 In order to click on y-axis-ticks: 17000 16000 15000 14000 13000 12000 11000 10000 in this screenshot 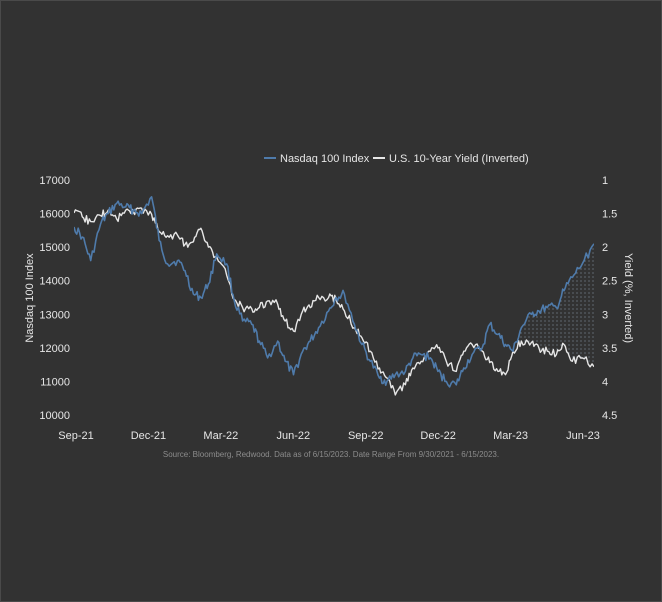, I will do `click(54, 298)`.